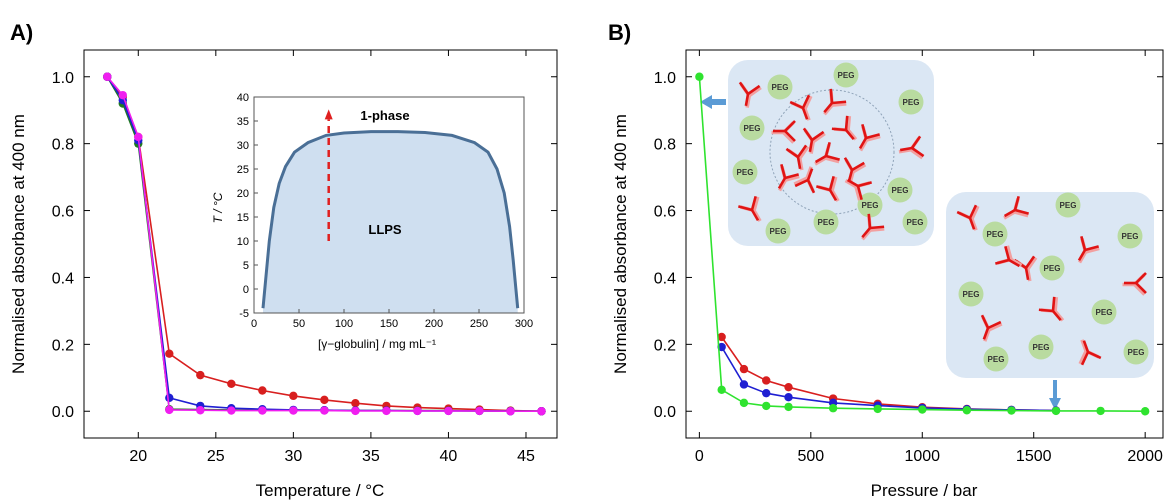  What do you see at coordinates (665, 78) in the screenshot?
I see `panel-b-y-tick-label: 1.0` at bounding box center [665, 78].